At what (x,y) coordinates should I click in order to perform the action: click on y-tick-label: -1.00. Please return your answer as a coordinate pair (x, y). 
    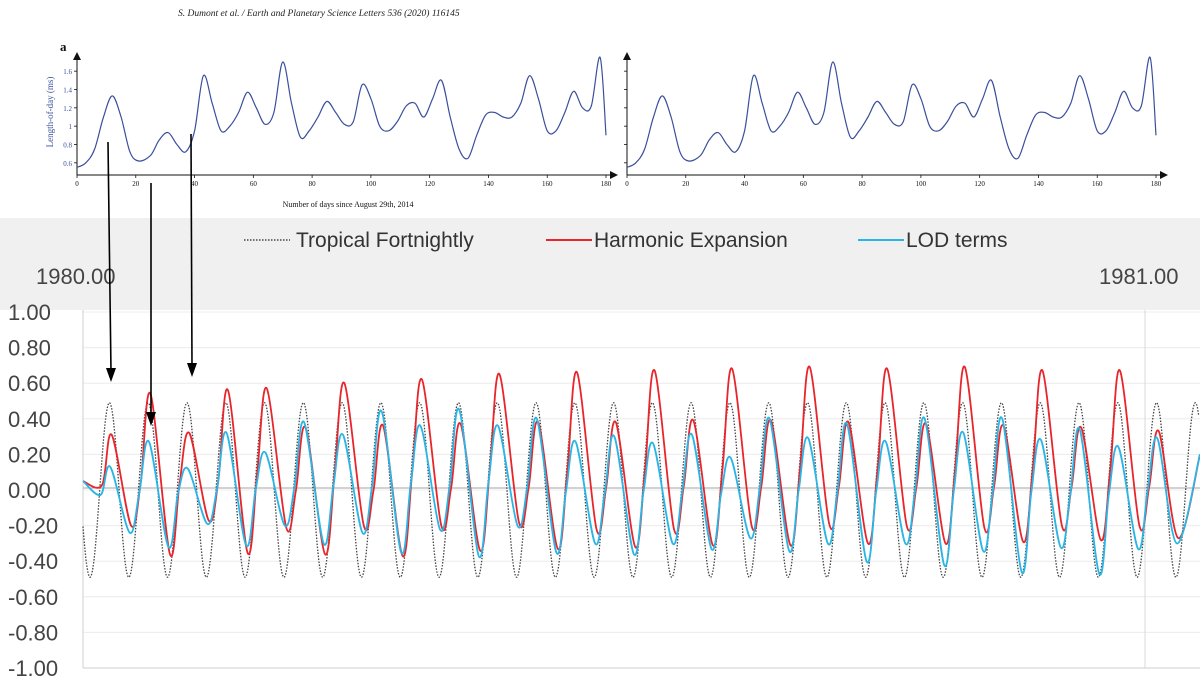
    Looking at the image, I should click on (33, 668).